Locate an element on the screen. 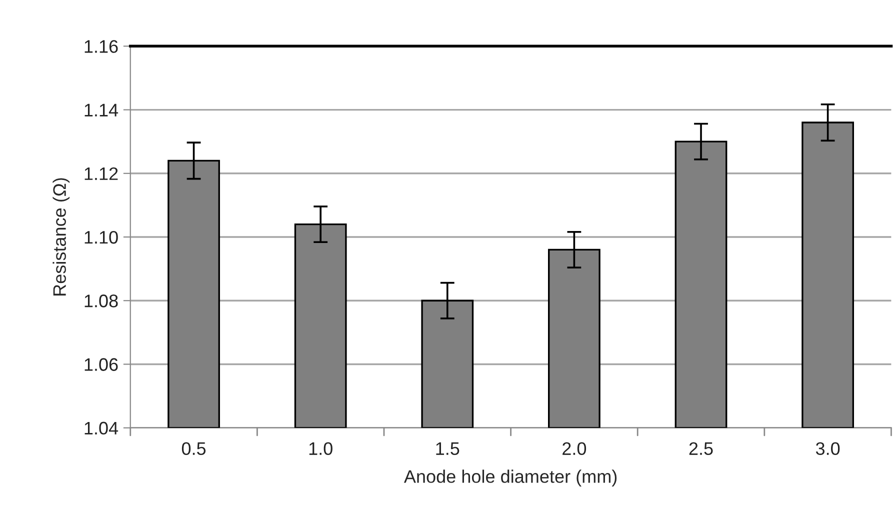  y-tick-label: 1.16 is located at coordinates (101, 46).